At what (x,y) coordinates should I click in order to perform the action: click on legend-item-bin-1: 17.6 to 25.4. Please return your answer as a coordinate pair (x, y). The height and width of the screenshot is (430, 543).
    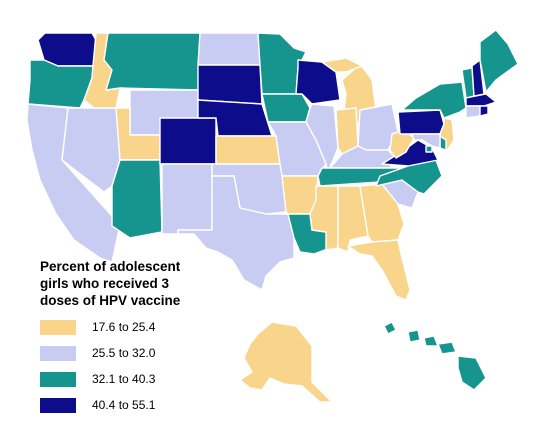
    Looking at the image, I should click on (140, 327).